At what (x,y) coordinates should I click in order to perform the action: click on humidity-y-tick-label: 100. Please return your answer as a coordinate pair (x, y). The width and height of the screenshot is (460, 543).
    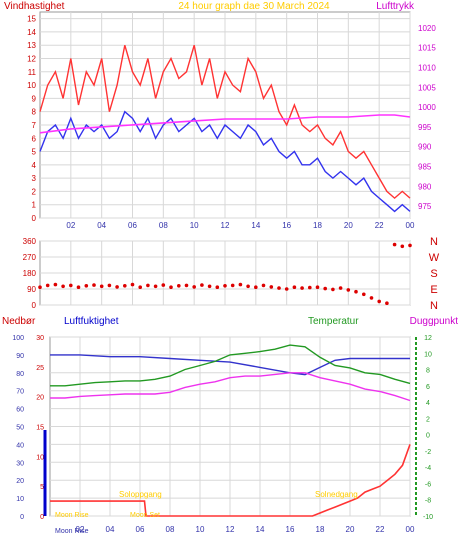
    Looking at the image, I should click on (18, 338).